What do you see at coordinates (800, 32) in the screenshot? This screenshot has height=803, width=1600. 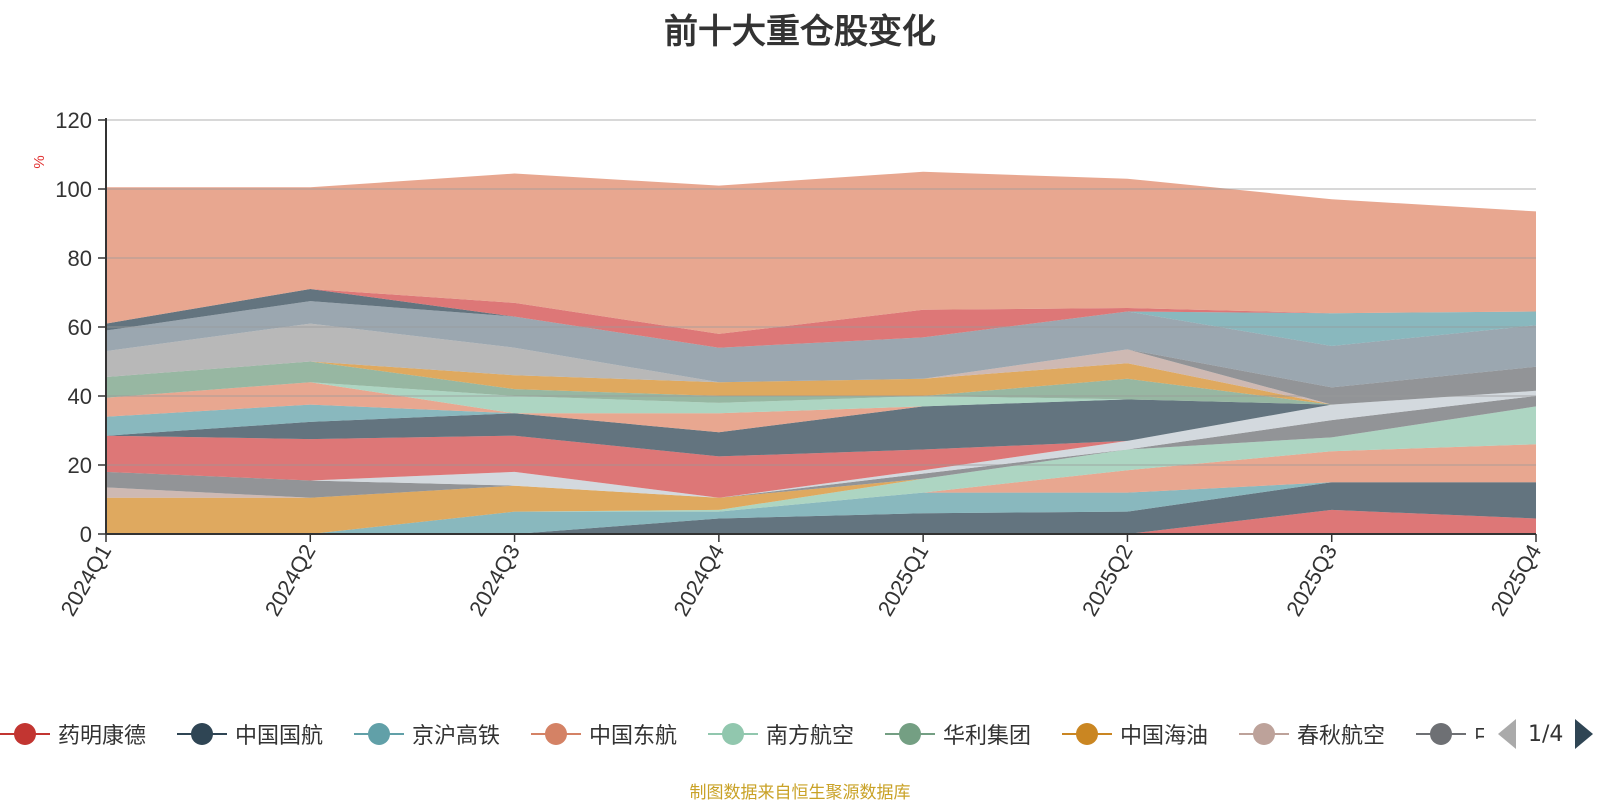 I see `chart-title: 前十大重仓股变化` at bounding box center [800, 32].